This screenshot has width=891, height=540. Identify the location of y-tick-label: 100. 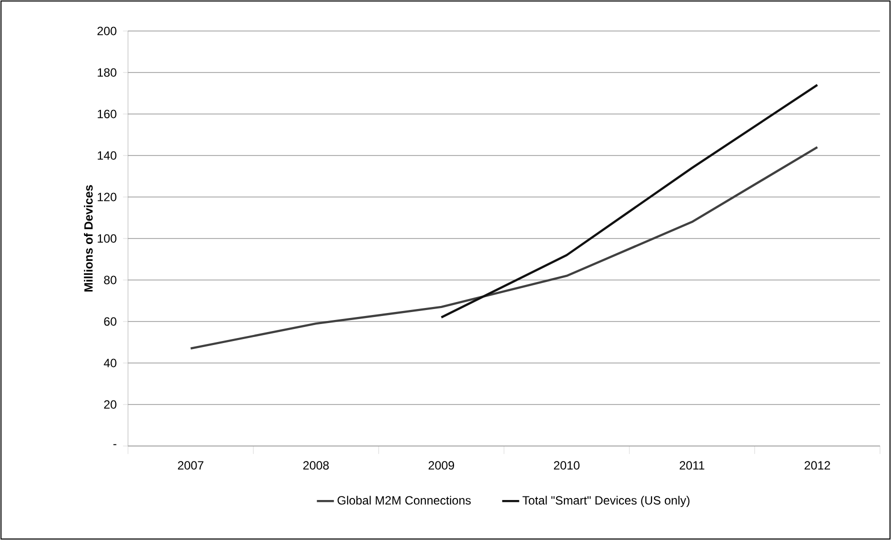
(107, 238).